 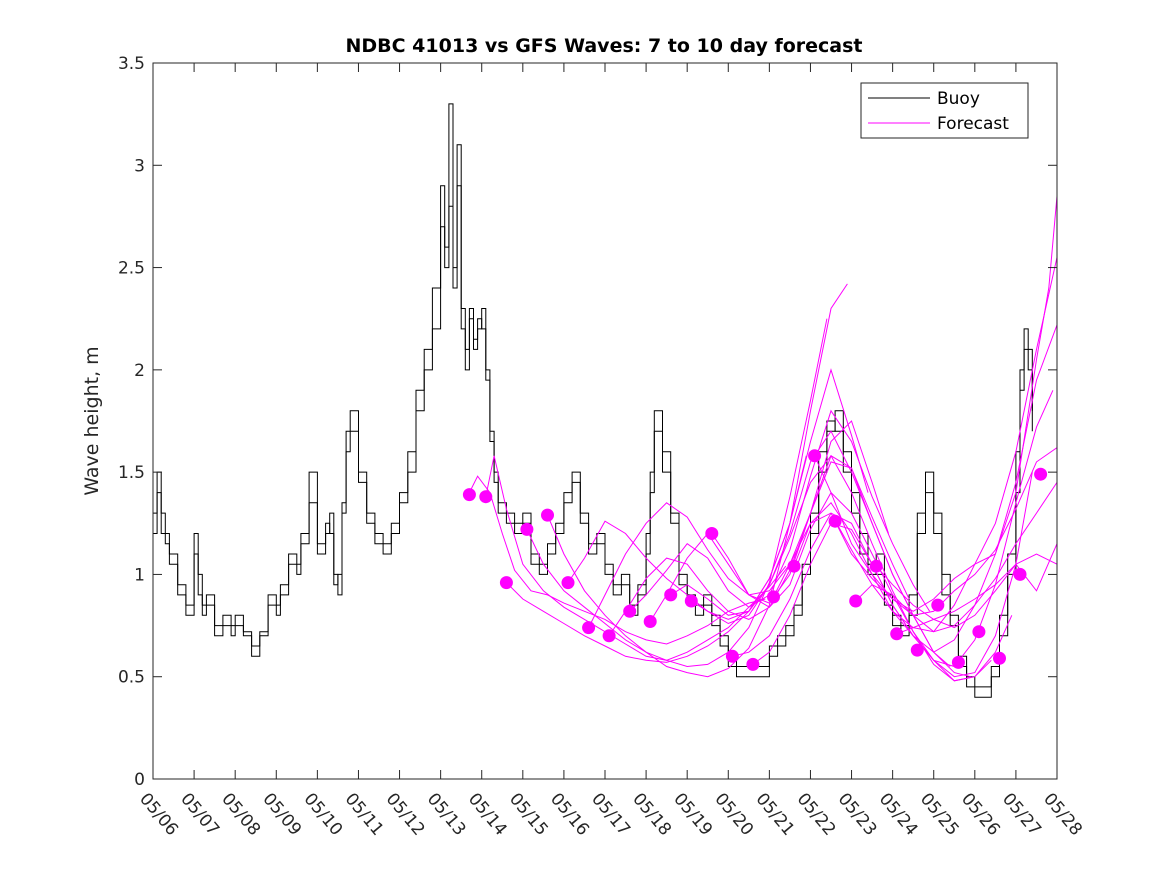 I want to click on legend: Buoy Forecast, so click(x=944, y=110).